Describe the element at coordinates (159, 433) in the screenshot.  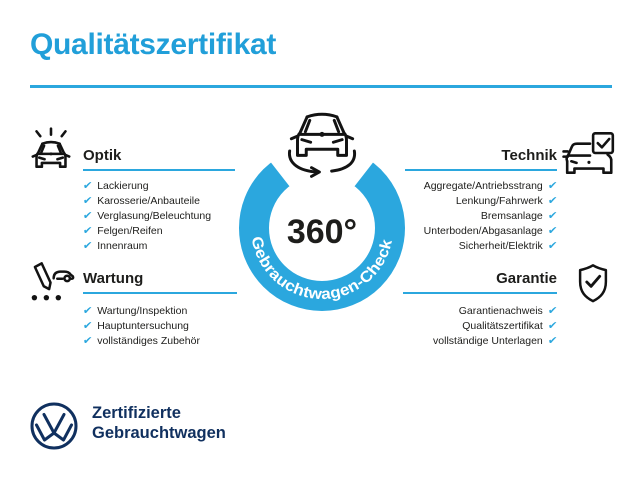
I see `brand-line-2: Gebrauchtwagen` at that location.